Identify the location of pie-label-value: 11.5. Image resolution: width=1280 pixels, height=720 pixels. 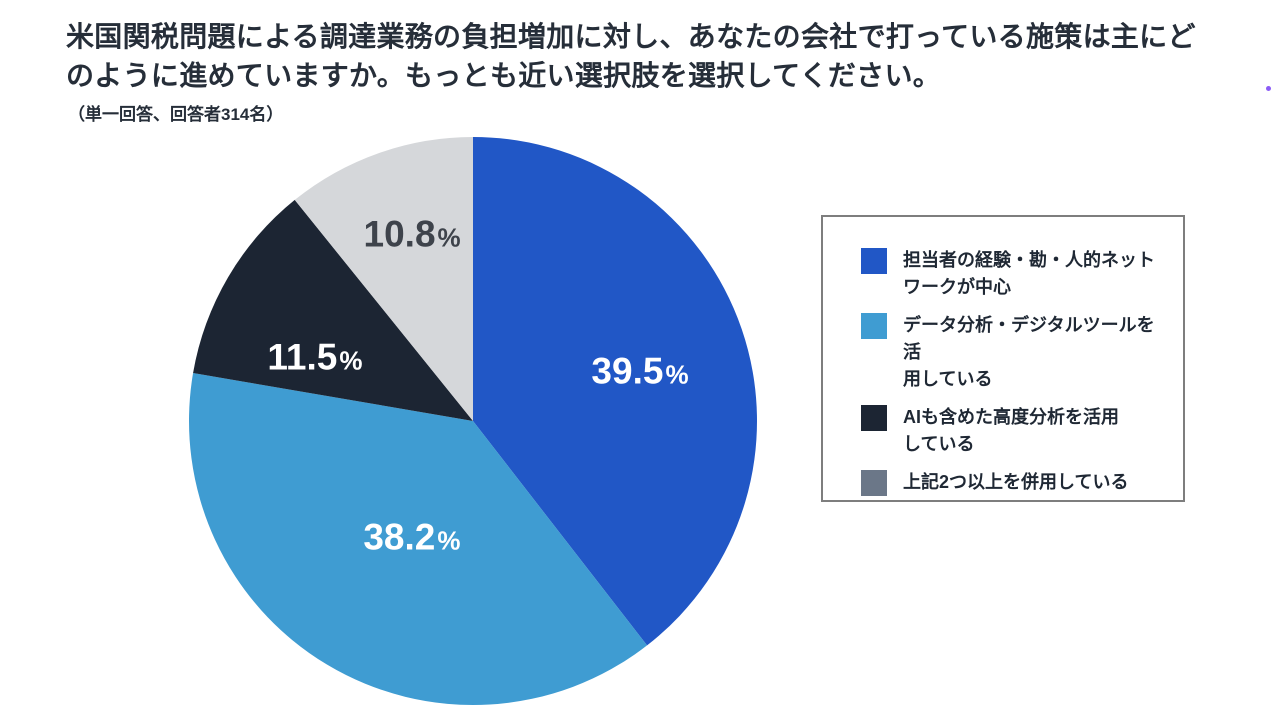
(302, 357).